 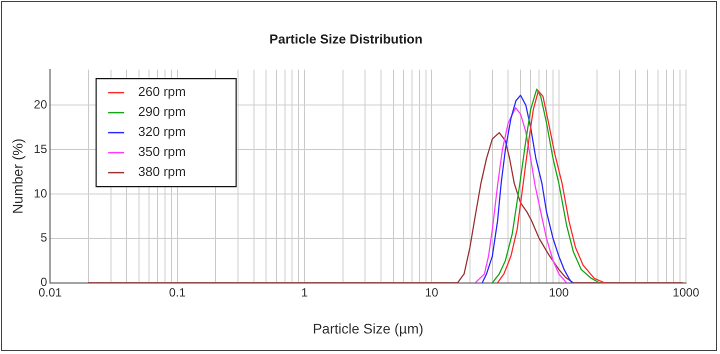 I want to click on chart-title: Particle Size Distribution, so click(x=346, y=38).